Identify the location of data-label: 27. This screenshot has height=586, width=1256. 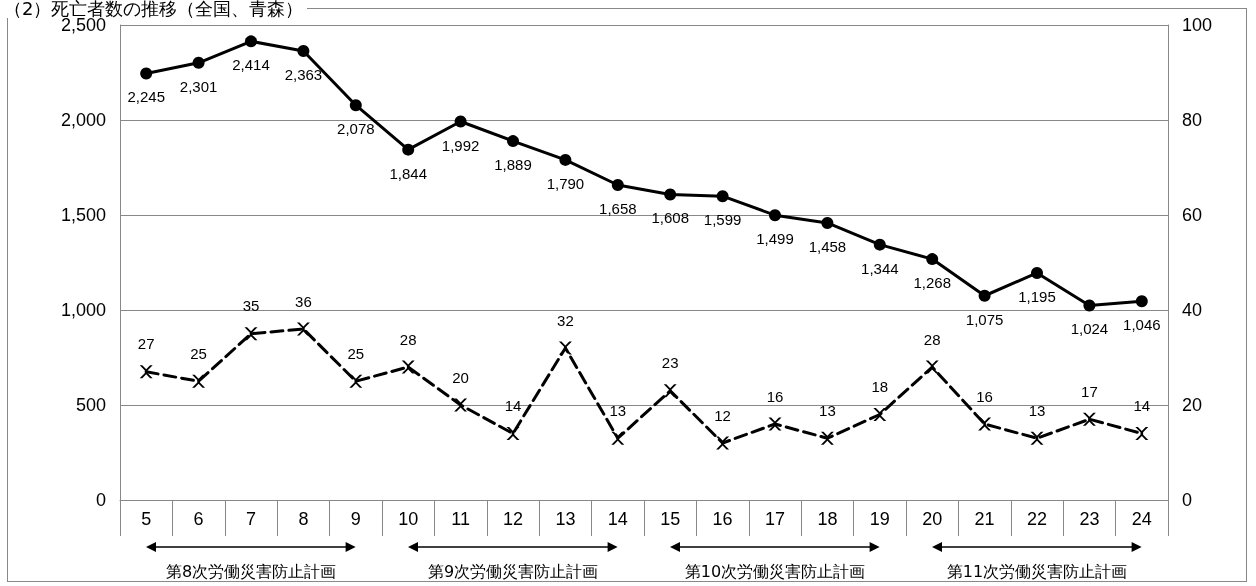
(146, 344).